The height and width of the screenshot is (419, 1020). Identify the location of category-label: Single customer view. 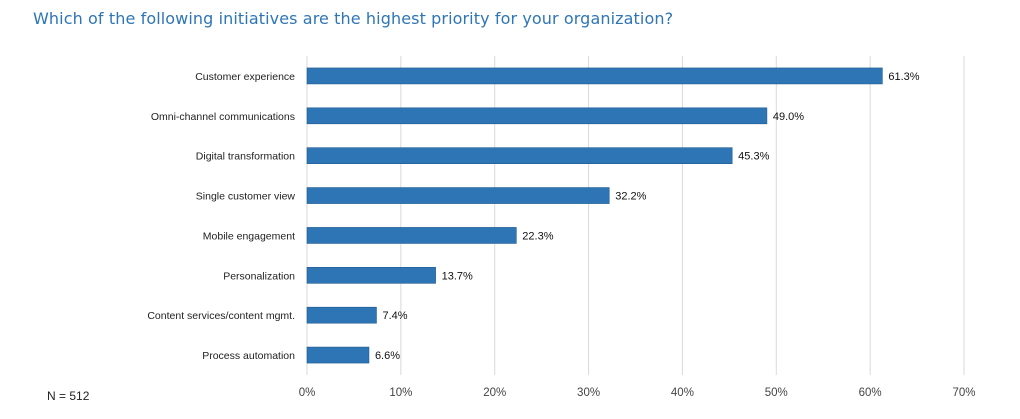
(246, 197).